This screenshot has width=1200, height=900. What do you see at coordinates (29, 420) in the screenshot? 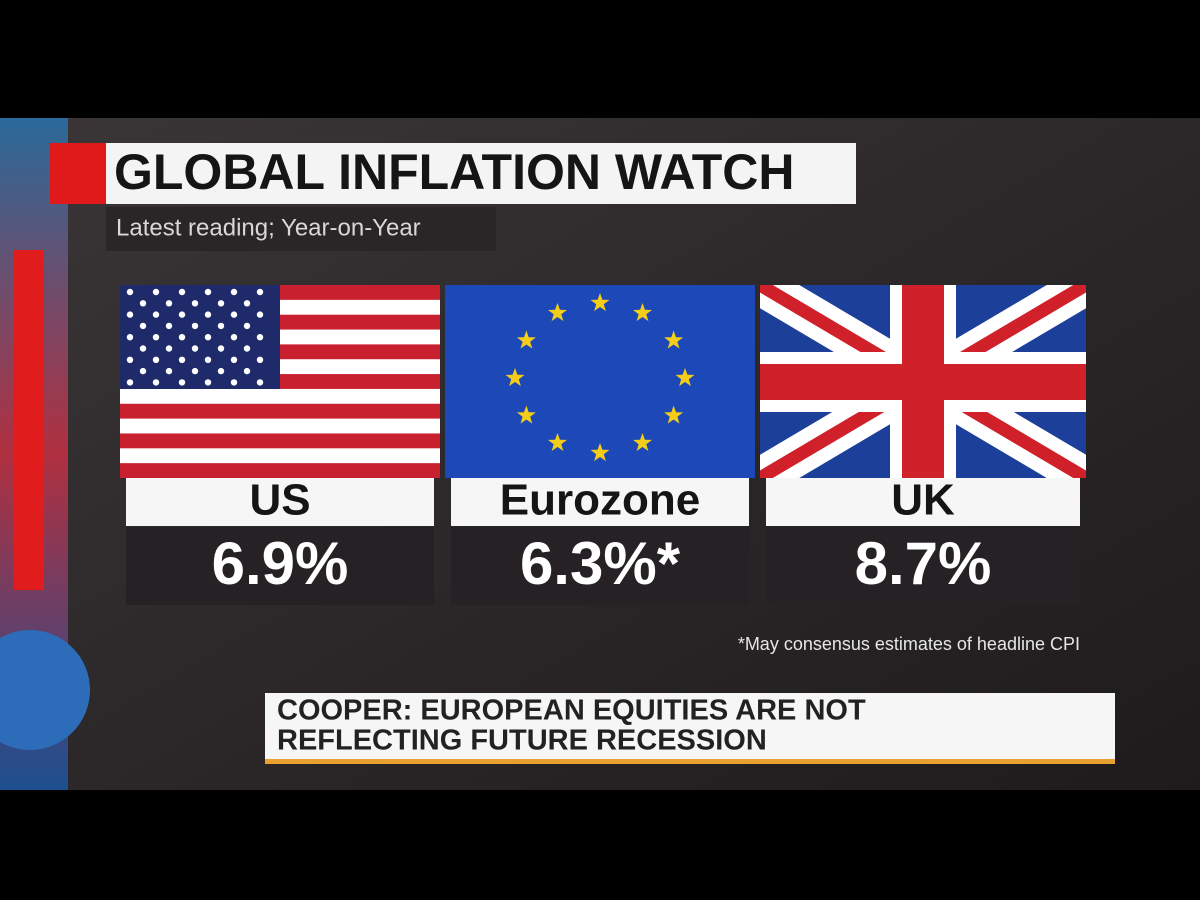
I see `side-arrow` at bounding box center [29, 420].